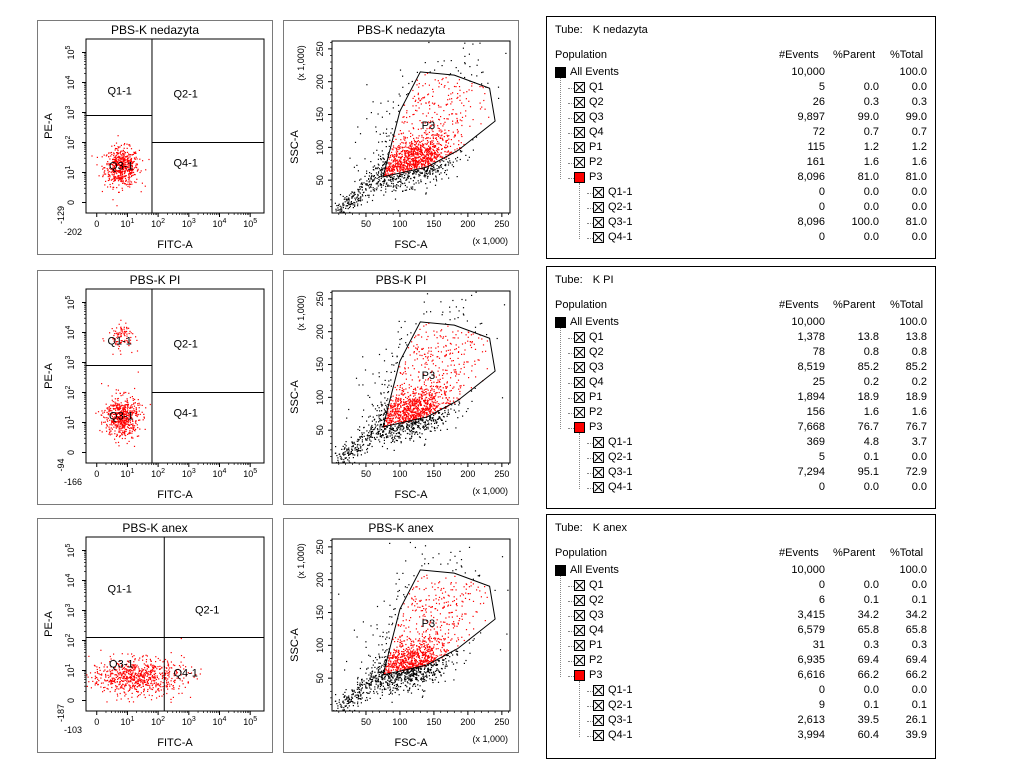 Image resolution: width=1024 pixels, height=768 pixels. Describe the element at coordinates (320, 114) in the screenshot. I see `y-tick-label: 150` at that location.